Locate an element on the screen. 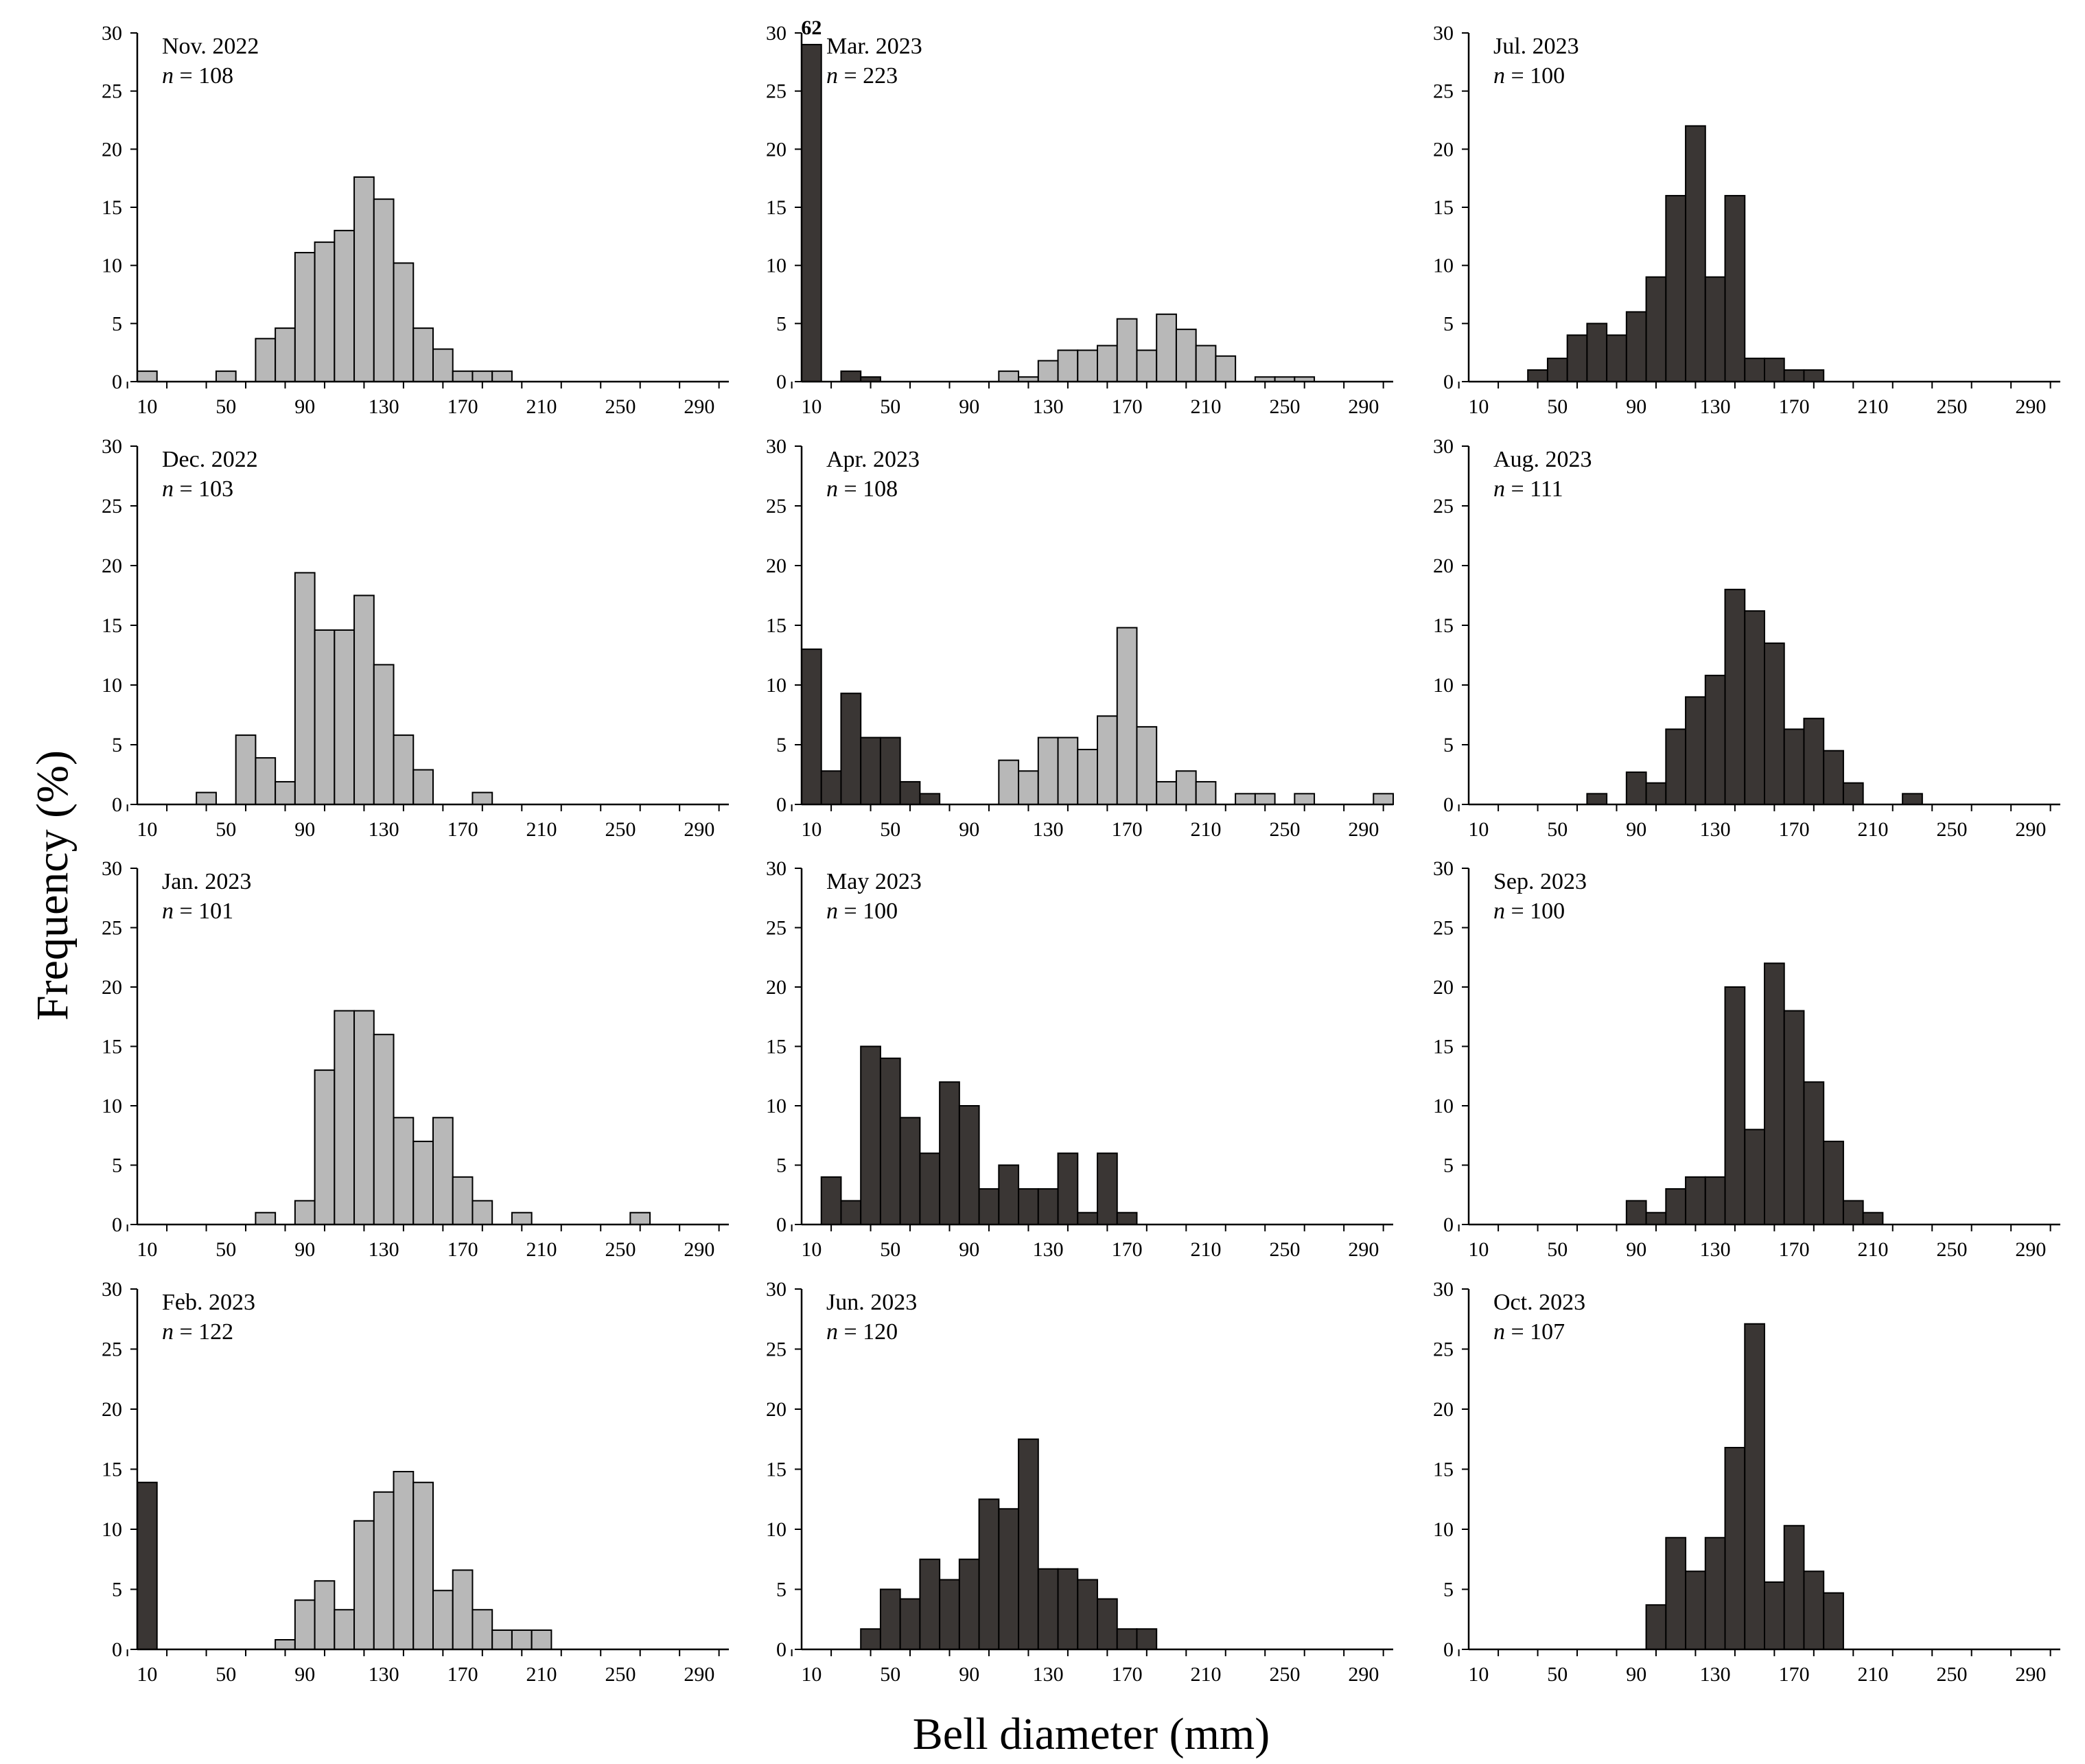  panel-sample-size: n = 120 is located at coordinates (862, 1332).